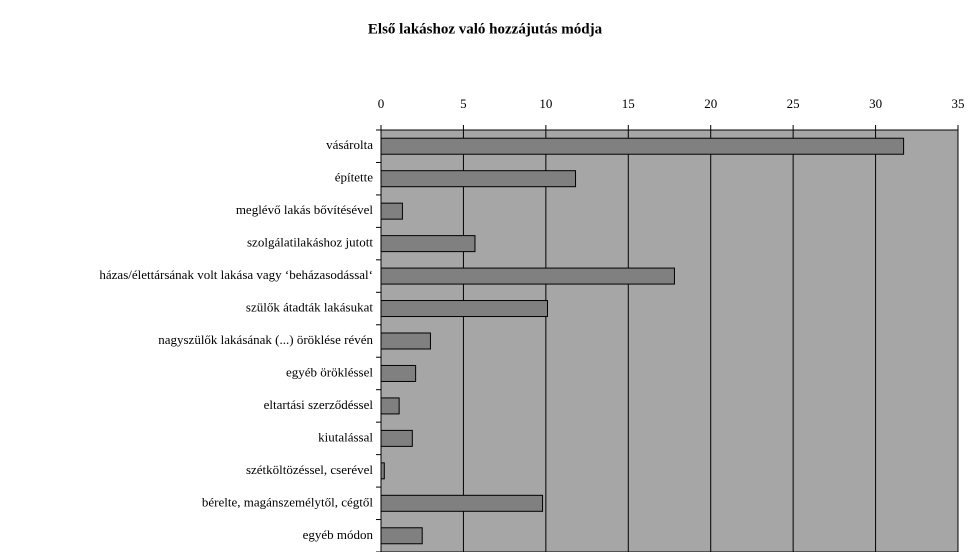 The image size is (970, 552). Describe the element at coordinates (310, 242) in the screenshot. I see `y-tick-label: szolgálatilakáshoz jutott` at that location.